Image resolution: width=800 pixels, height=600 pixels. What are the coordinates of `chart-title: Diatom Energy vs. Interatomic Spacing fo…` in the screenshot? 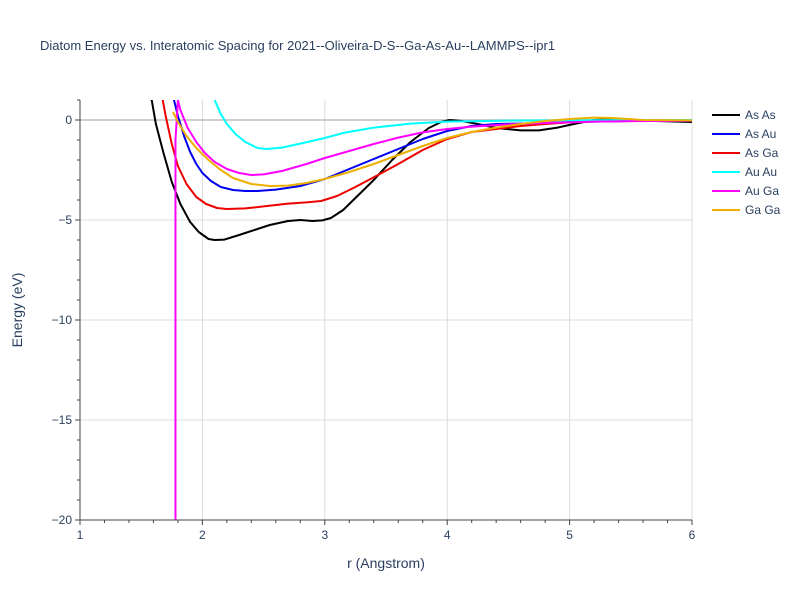 It's located at (297, 45).